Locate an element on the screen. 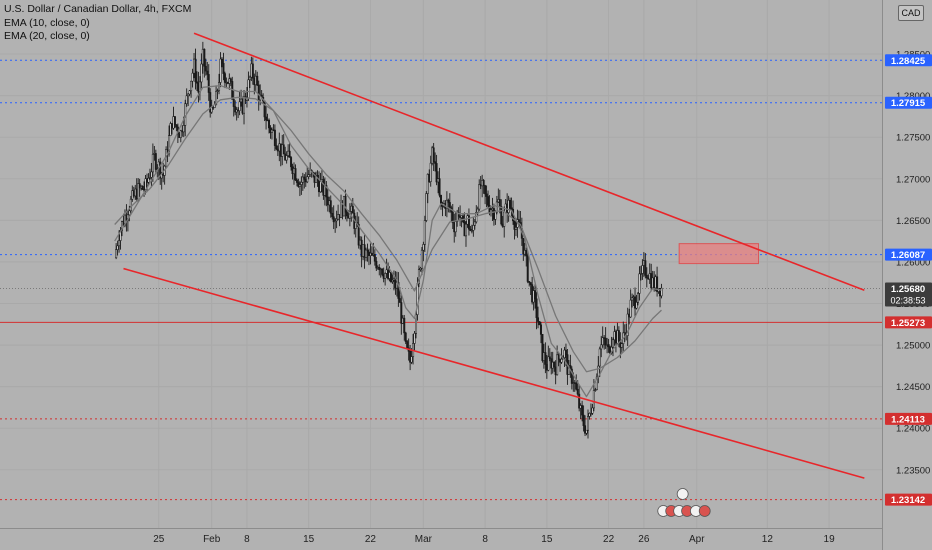 The width and height of the screenshot is (932, 550). level-badge-label: 1.23142 is located at coordinates (908, 500).